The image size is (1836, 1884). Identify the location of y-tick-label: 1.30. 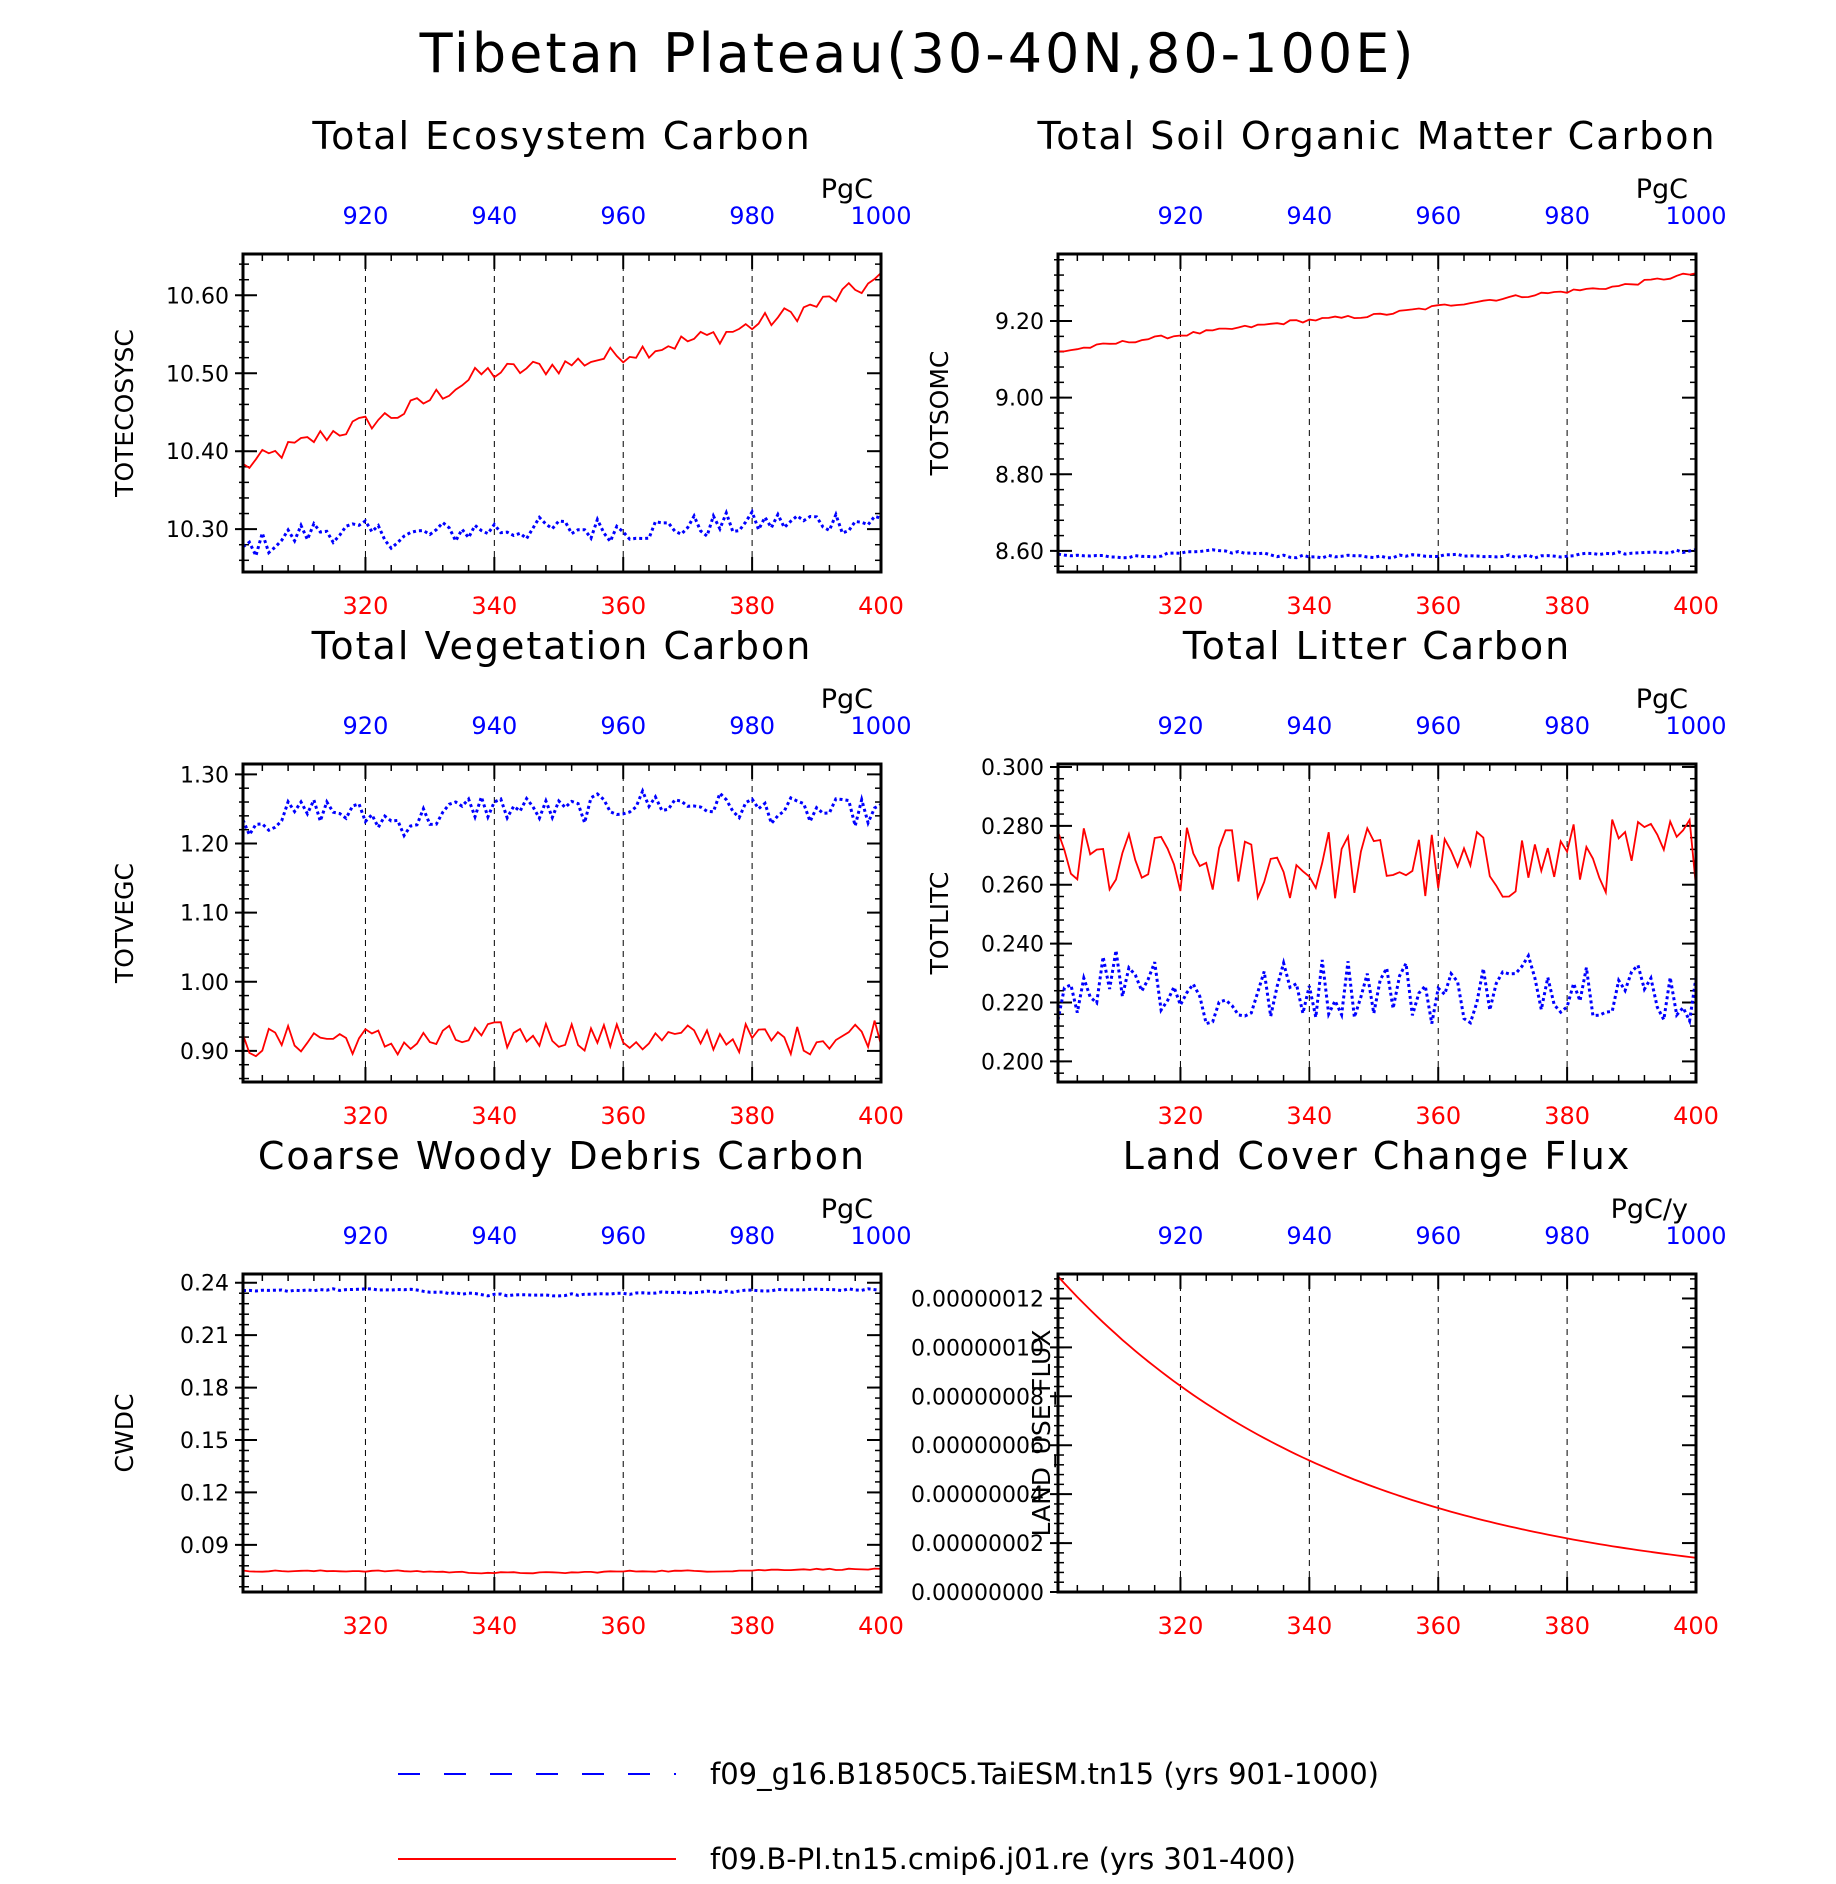
(204, 775).